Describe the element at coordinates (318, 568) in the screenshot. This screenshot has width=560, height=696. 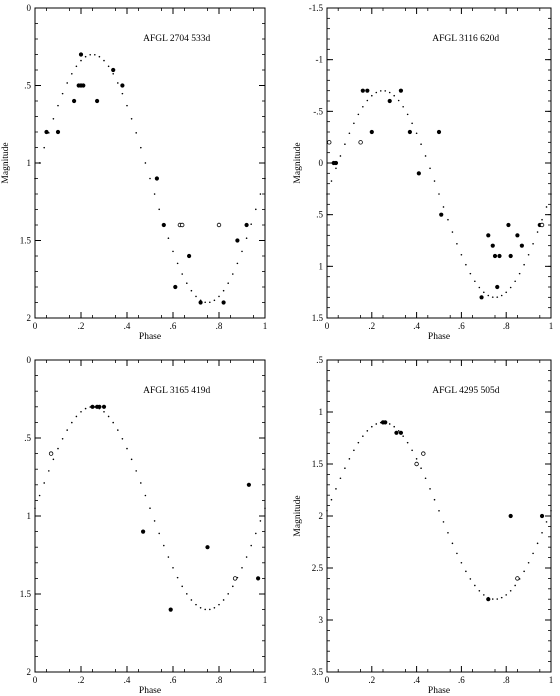
I see `y-tick-label: 2.5` at that location.